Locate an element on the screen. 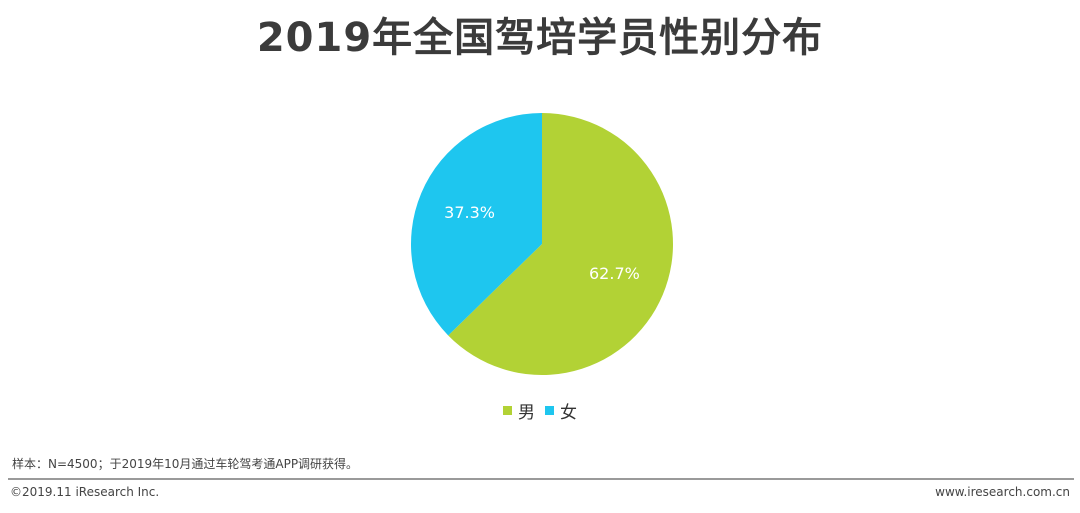  chart-title: 2019年全国驾培学员性别分布 is located at coordinates (540, 38).